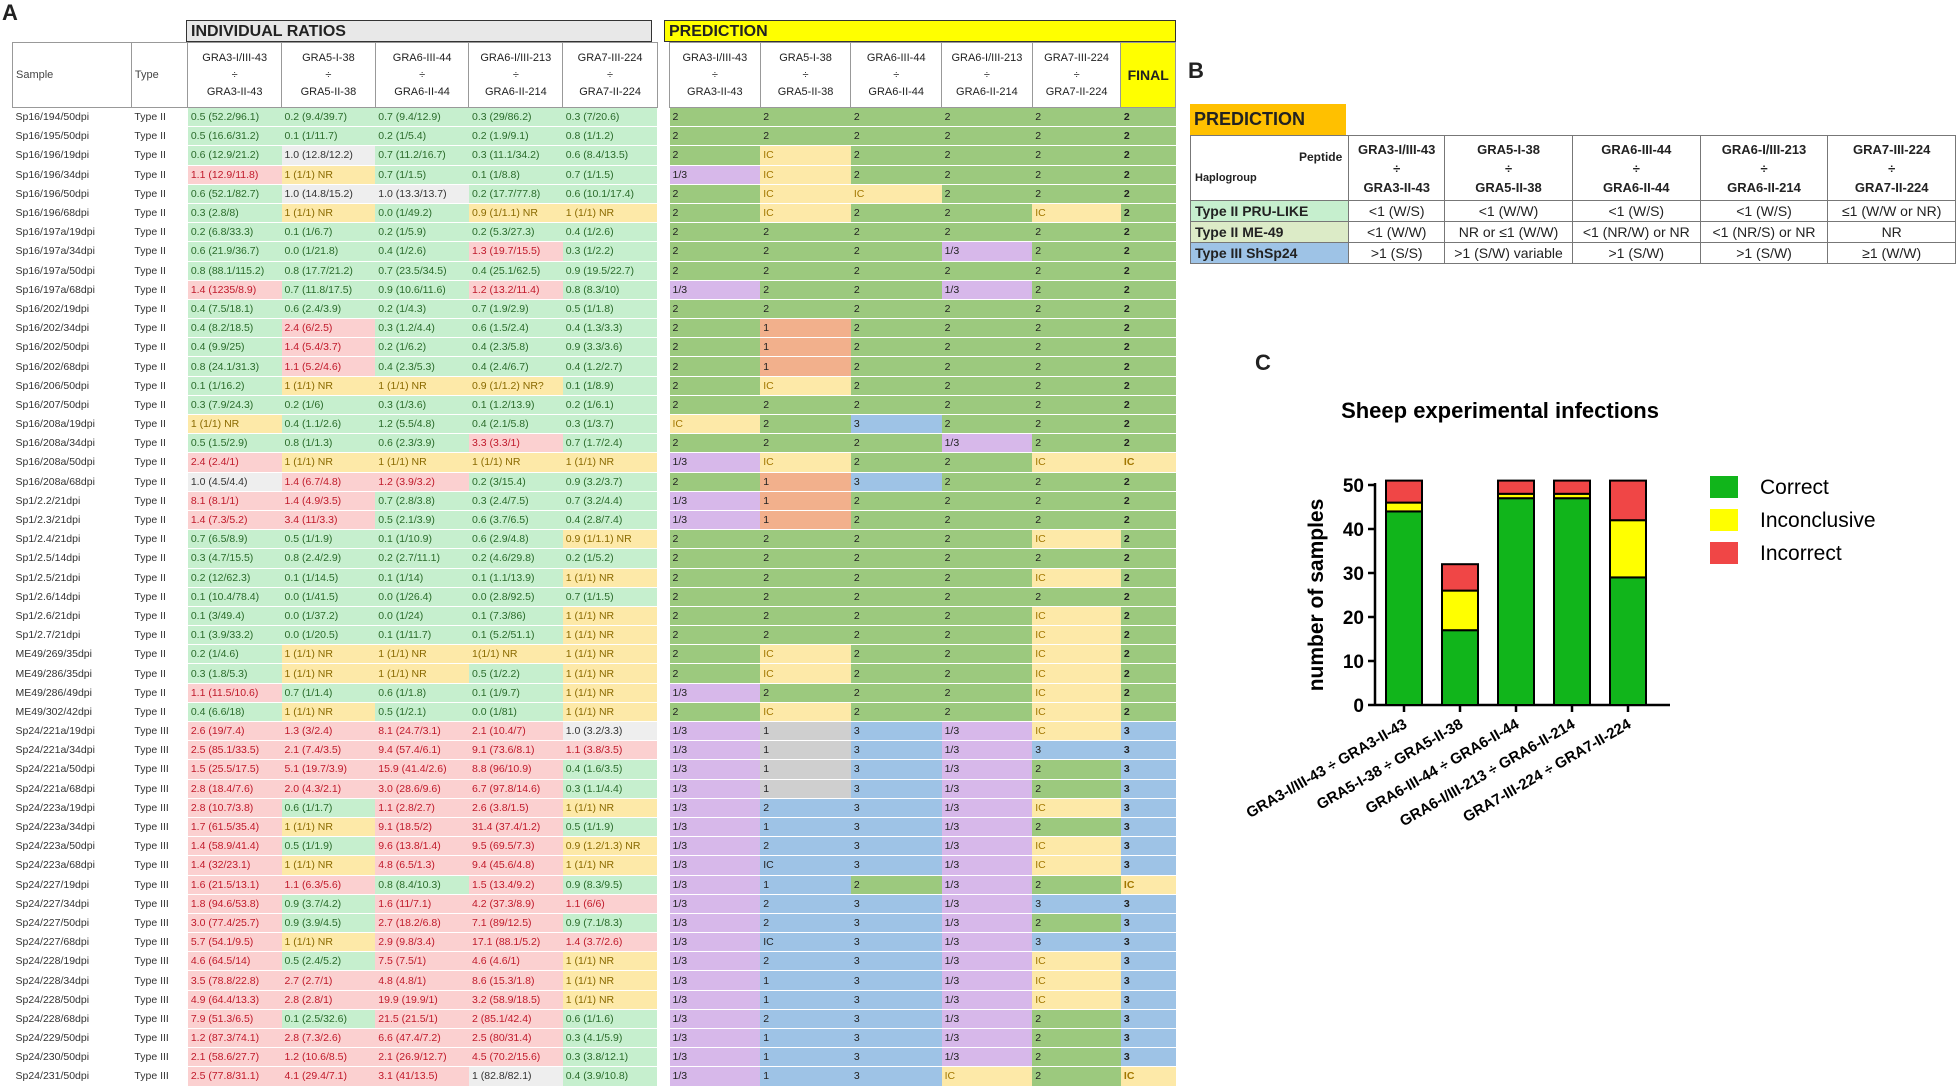 The width and height of the screenshot is (1956, 1092). I want to click on ratio-cell: 0.4 (2.4/6.7), so click(515, 366).